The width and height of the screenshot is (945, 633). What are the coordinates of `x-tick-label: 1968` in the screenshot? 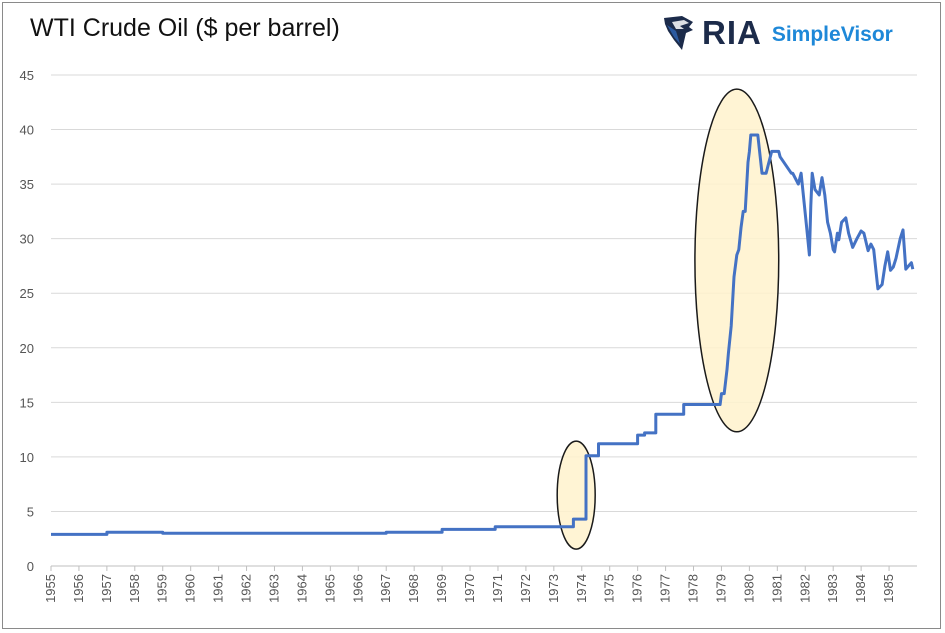 It's located at (413, 588).